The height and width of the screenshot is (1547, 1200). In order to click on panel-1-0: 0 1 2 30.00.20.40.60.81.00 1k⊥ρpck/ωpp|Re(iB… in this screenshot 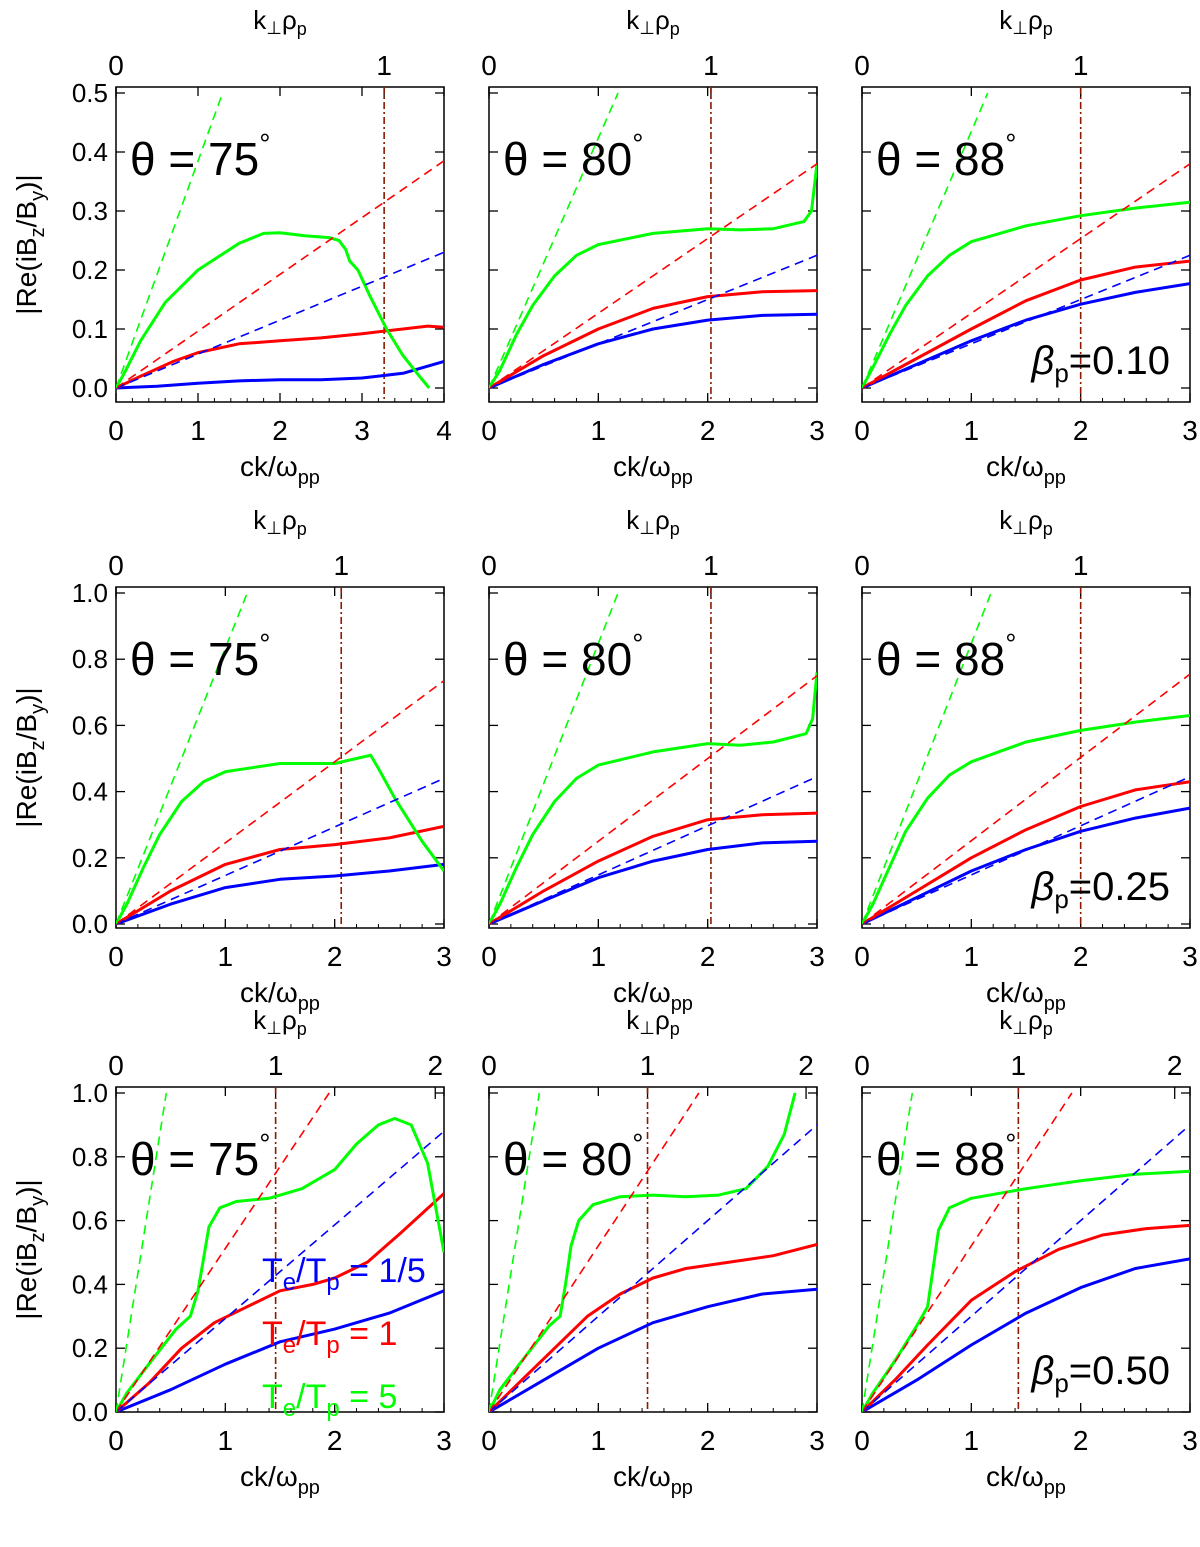, I will do `click(231, 760)`.